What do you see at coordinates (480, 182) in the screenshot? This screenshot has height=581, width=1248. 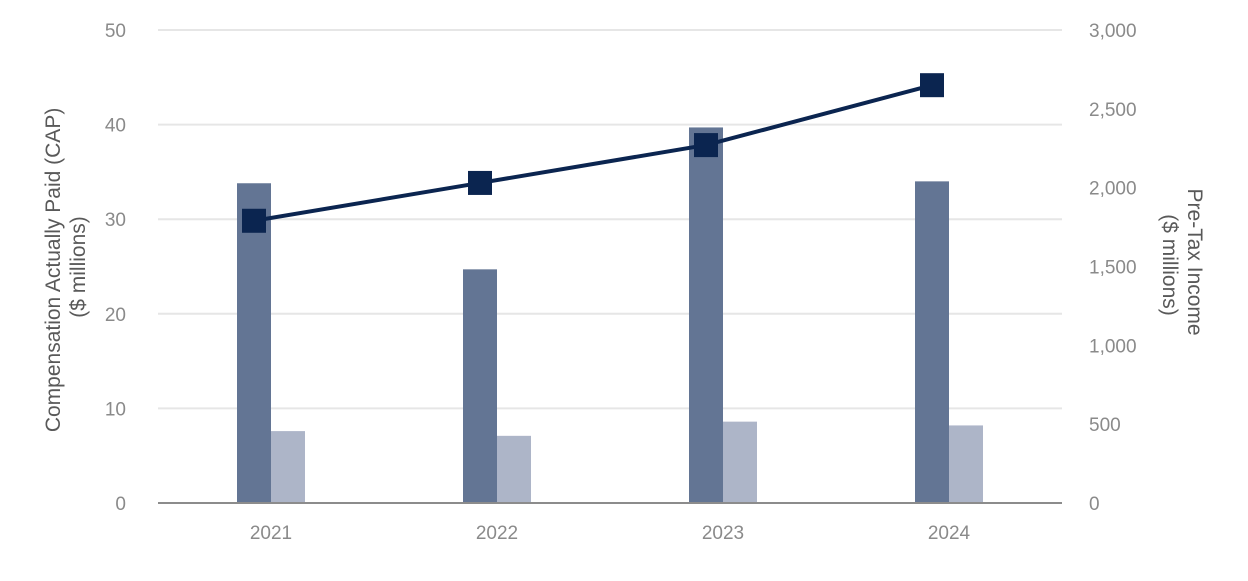 I see `line-marker-2022` at bounding box center [480, 182].